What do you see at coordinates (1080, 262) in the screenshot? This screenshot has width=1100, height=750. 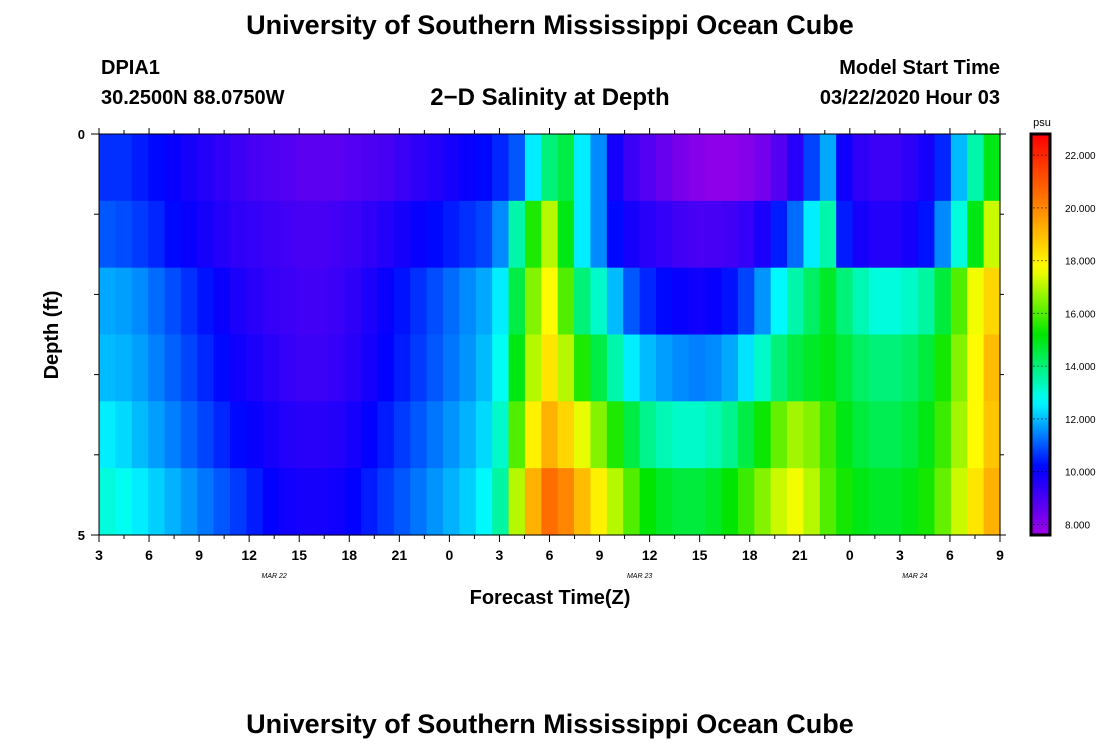 I see `colorbar-tick-label: 18.000` at bounding box center [1080, 262].